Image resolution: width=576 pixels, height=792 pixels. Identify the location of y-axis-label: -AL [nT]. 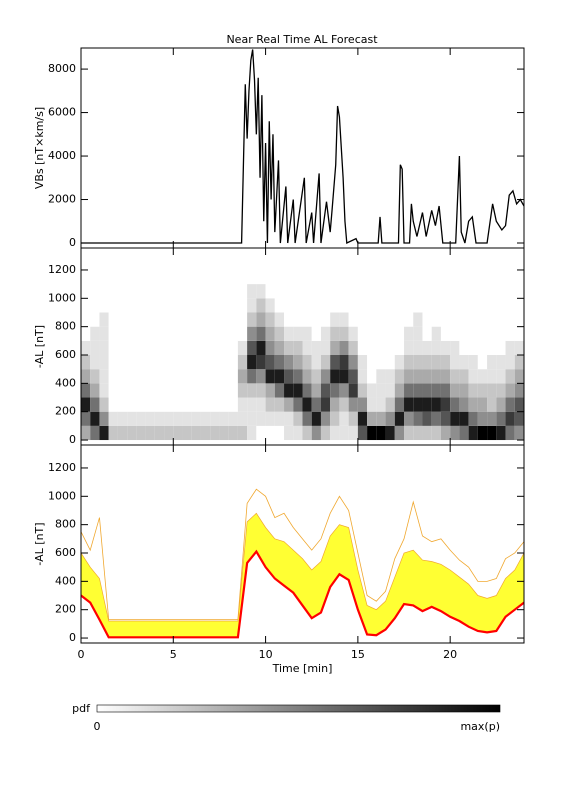
(39, 346).